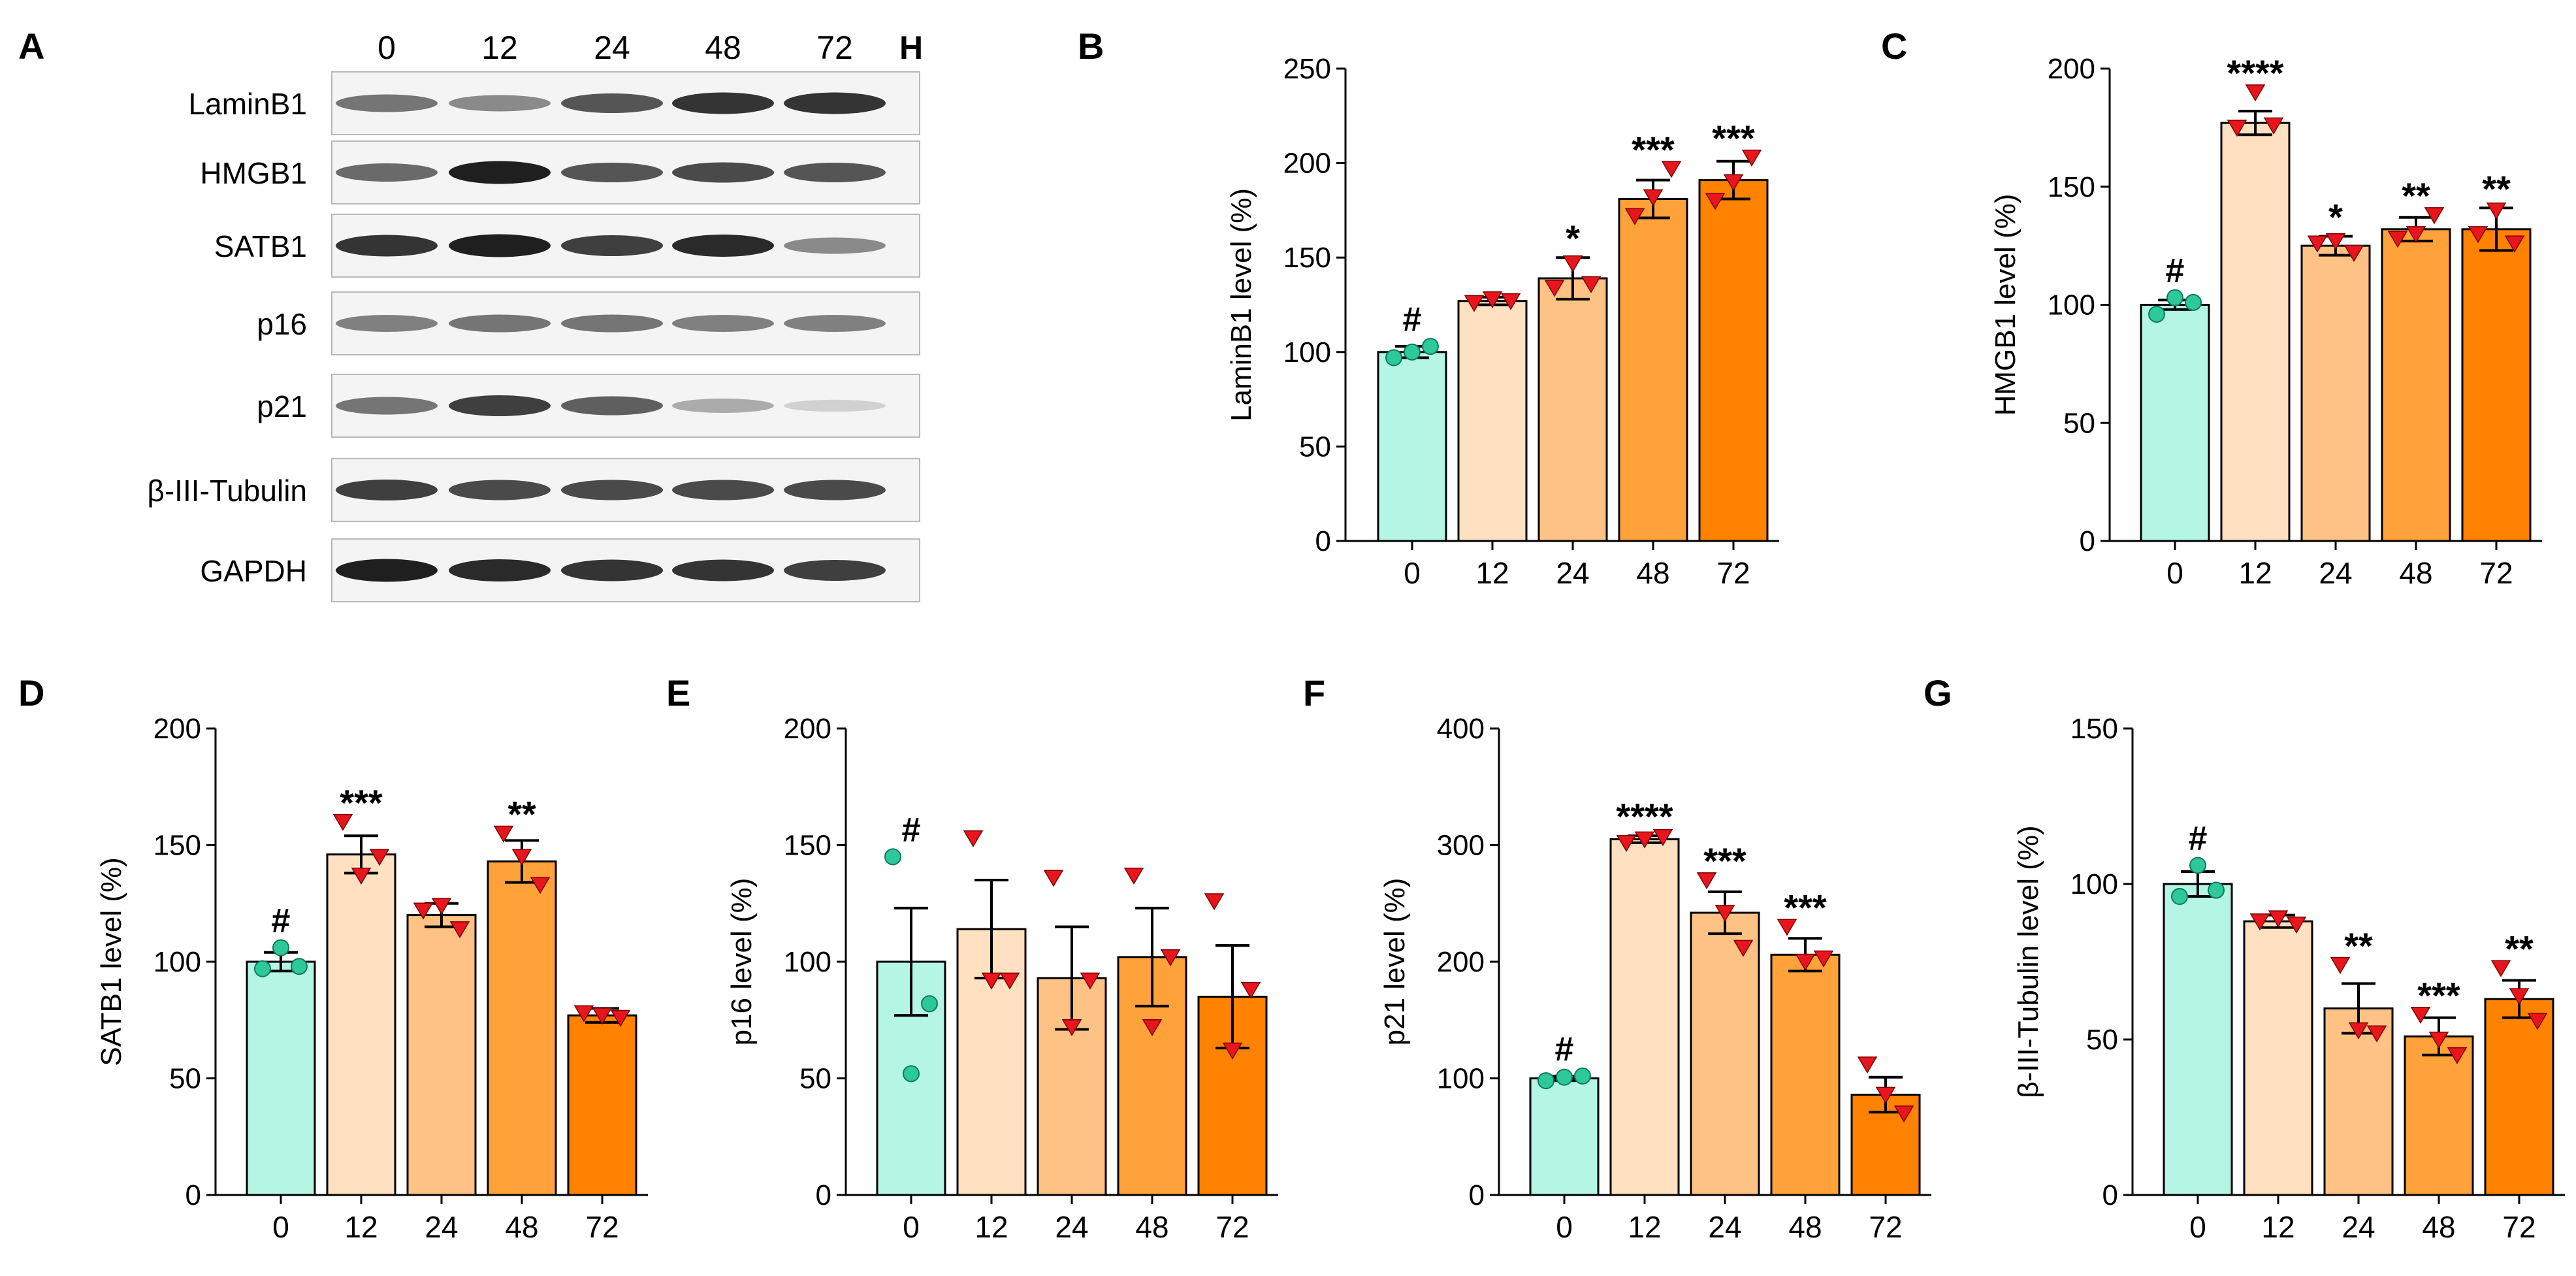 The height and width of the screenshot is (1276, 2576). Describe the element at coordinates (387, 47) in the screenshot. I see `lane-label: 0` at that location.